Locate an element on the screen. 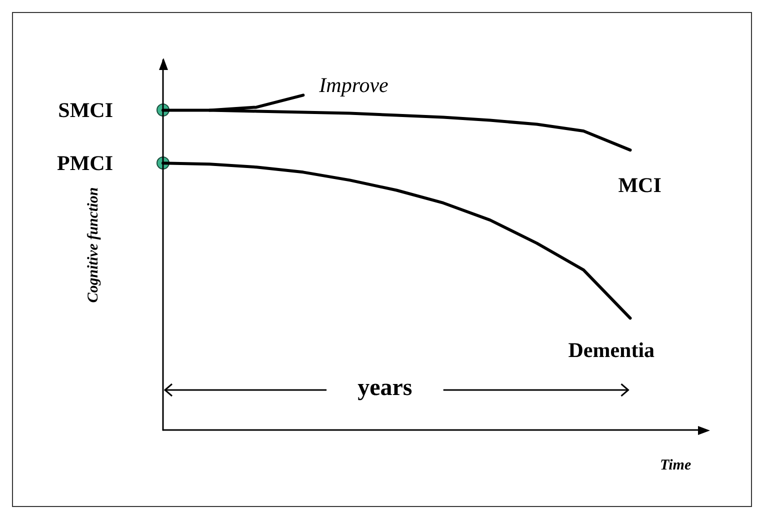 Image resolution: width=764 pixels, height=517 pixels. y-axis-title: Cognitive function is located at coordinates (94, 245).